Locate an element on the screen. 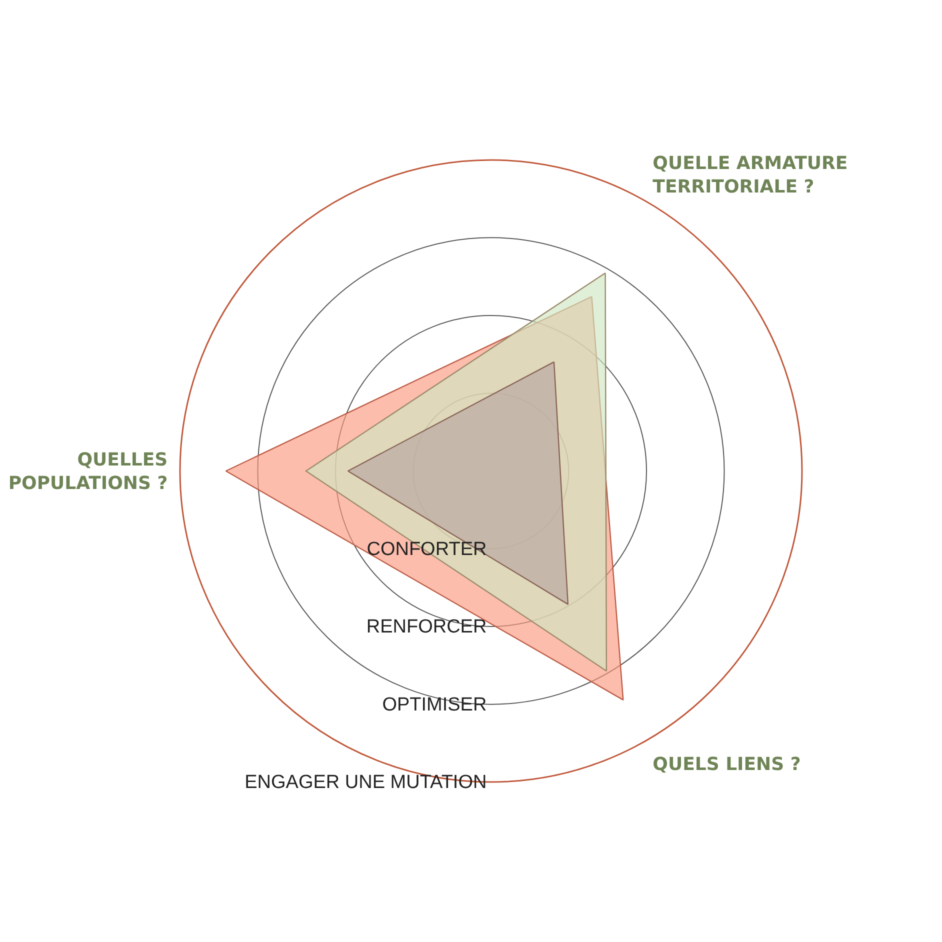 The height and width of the screenshot is (942, 942). y-tick-label: ENGAGER UNE MUTATION is located at coordinates (365, 783).